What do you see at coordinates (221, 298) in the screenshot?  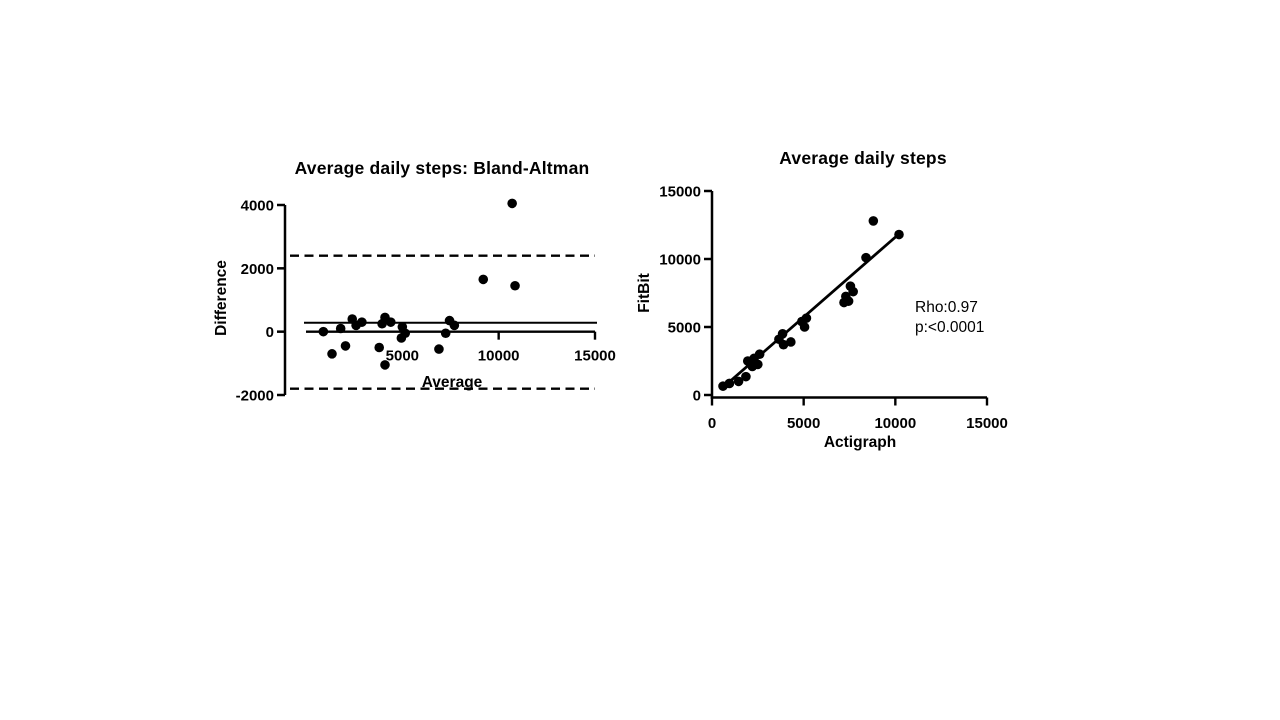 I see `difference-axis-label: Difference` at bounding box center [221, 298].